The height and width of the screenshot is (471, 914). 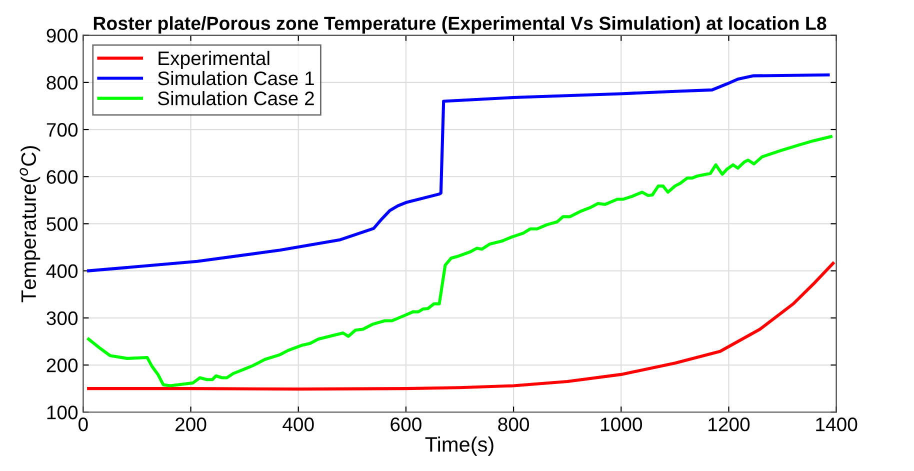 I want to click on y-tick-label: 100, so click(x=62, y=413).